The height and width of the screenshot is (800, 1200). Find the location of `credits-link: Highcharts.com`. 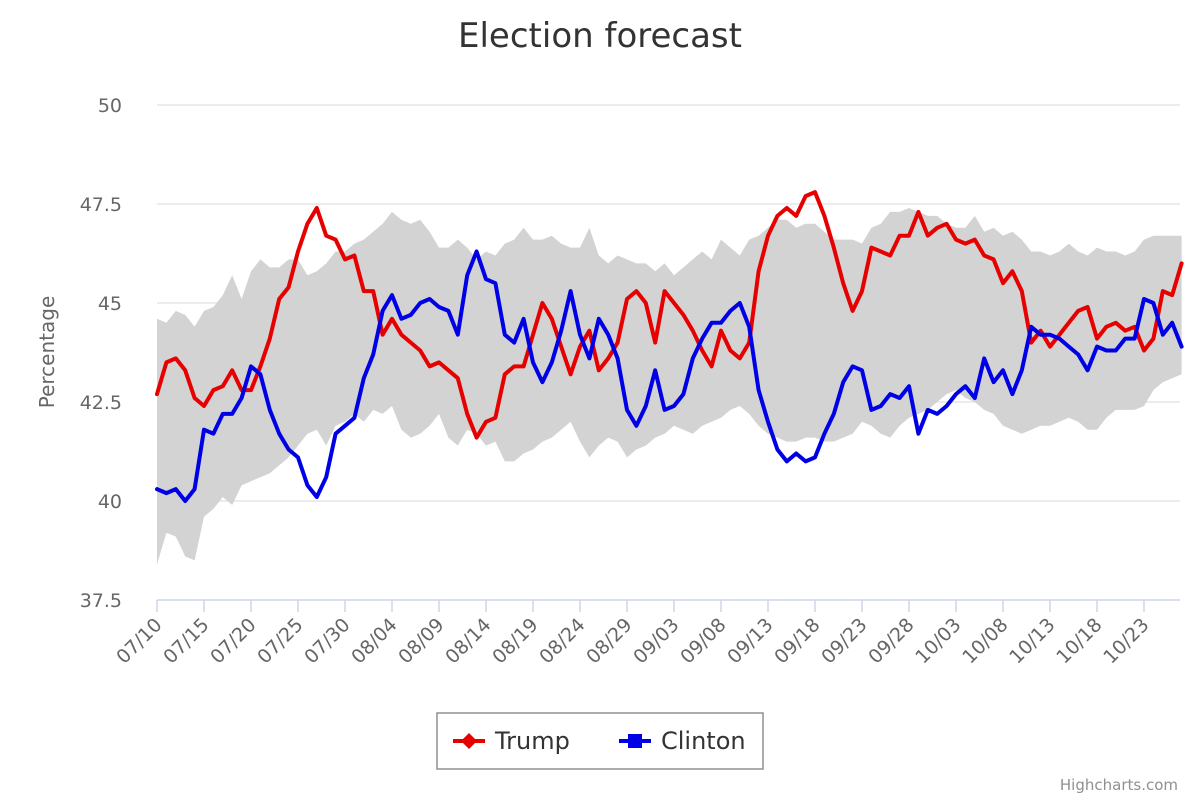

credits-link: Highcharts.com is located at coordinates (1119, 785).